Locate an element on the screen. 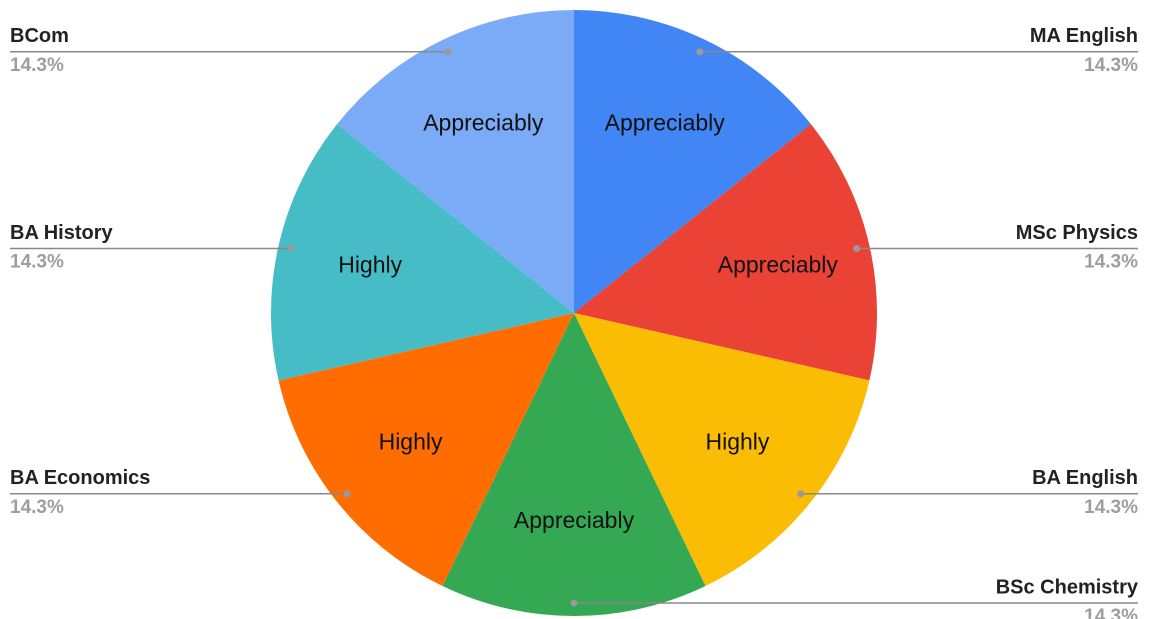  legend-label: BA Economics is located at coordinates (80, 478).